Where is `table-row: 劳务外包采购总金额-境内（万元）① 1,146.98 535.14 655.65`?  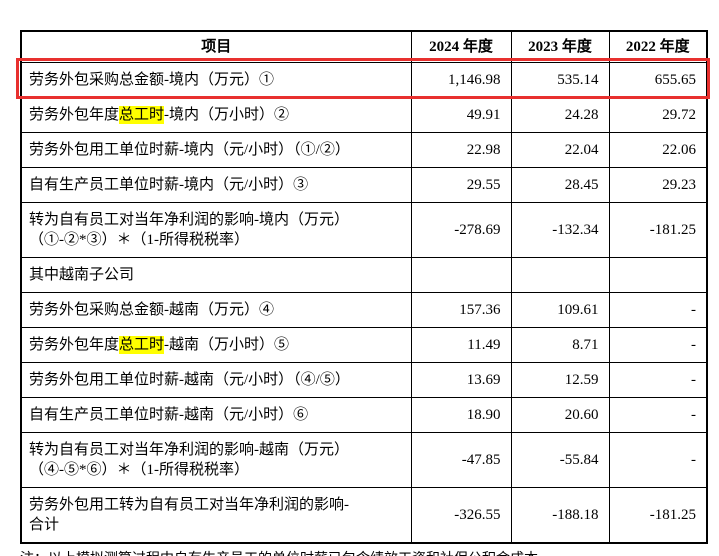
table-row: 劳务外包采购总金额-境内（万元）① 1,146.98 535.14 655.65 is located at coordinates (364, 80).